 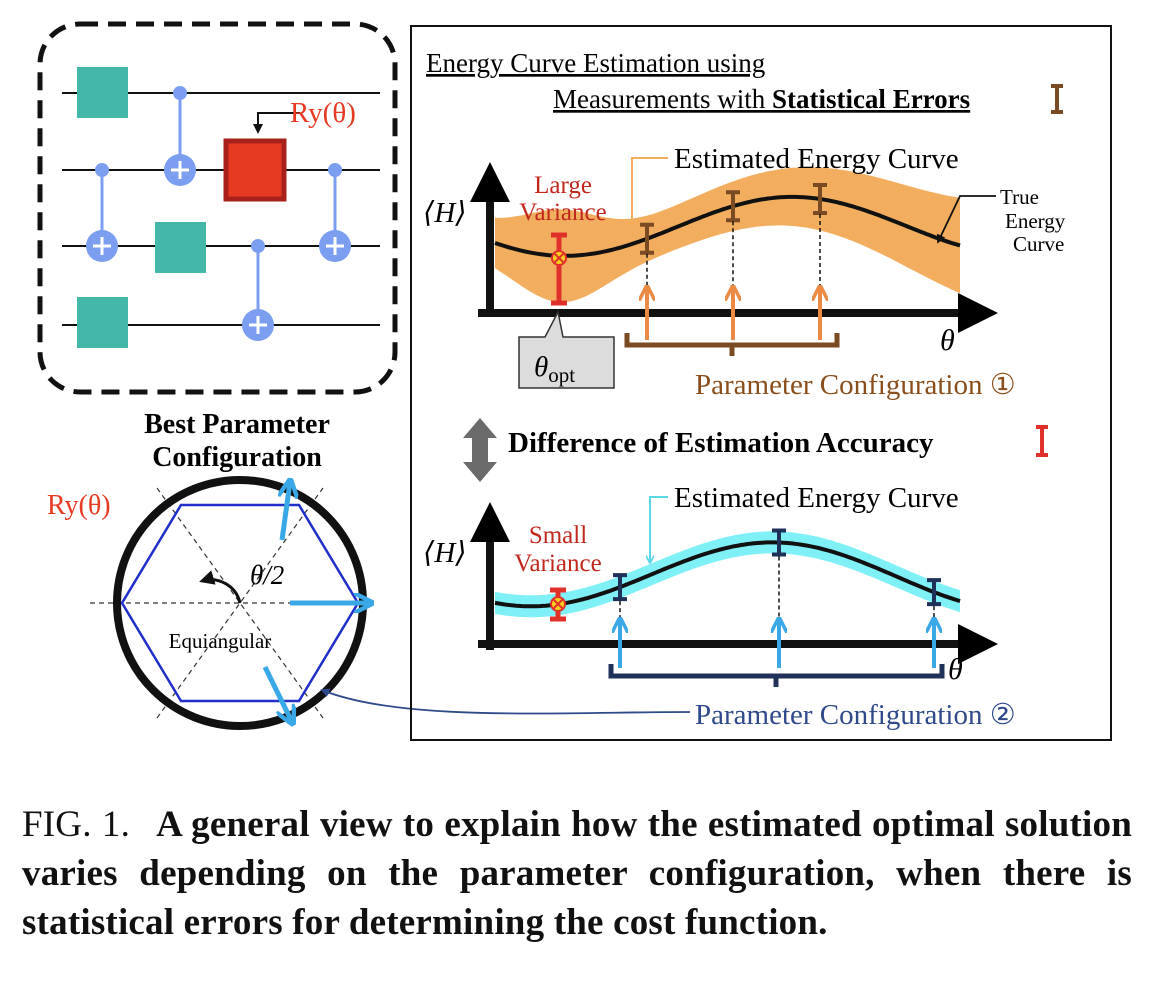 I want to click on large-variance-line1: Large, so click(x=563, y=185).